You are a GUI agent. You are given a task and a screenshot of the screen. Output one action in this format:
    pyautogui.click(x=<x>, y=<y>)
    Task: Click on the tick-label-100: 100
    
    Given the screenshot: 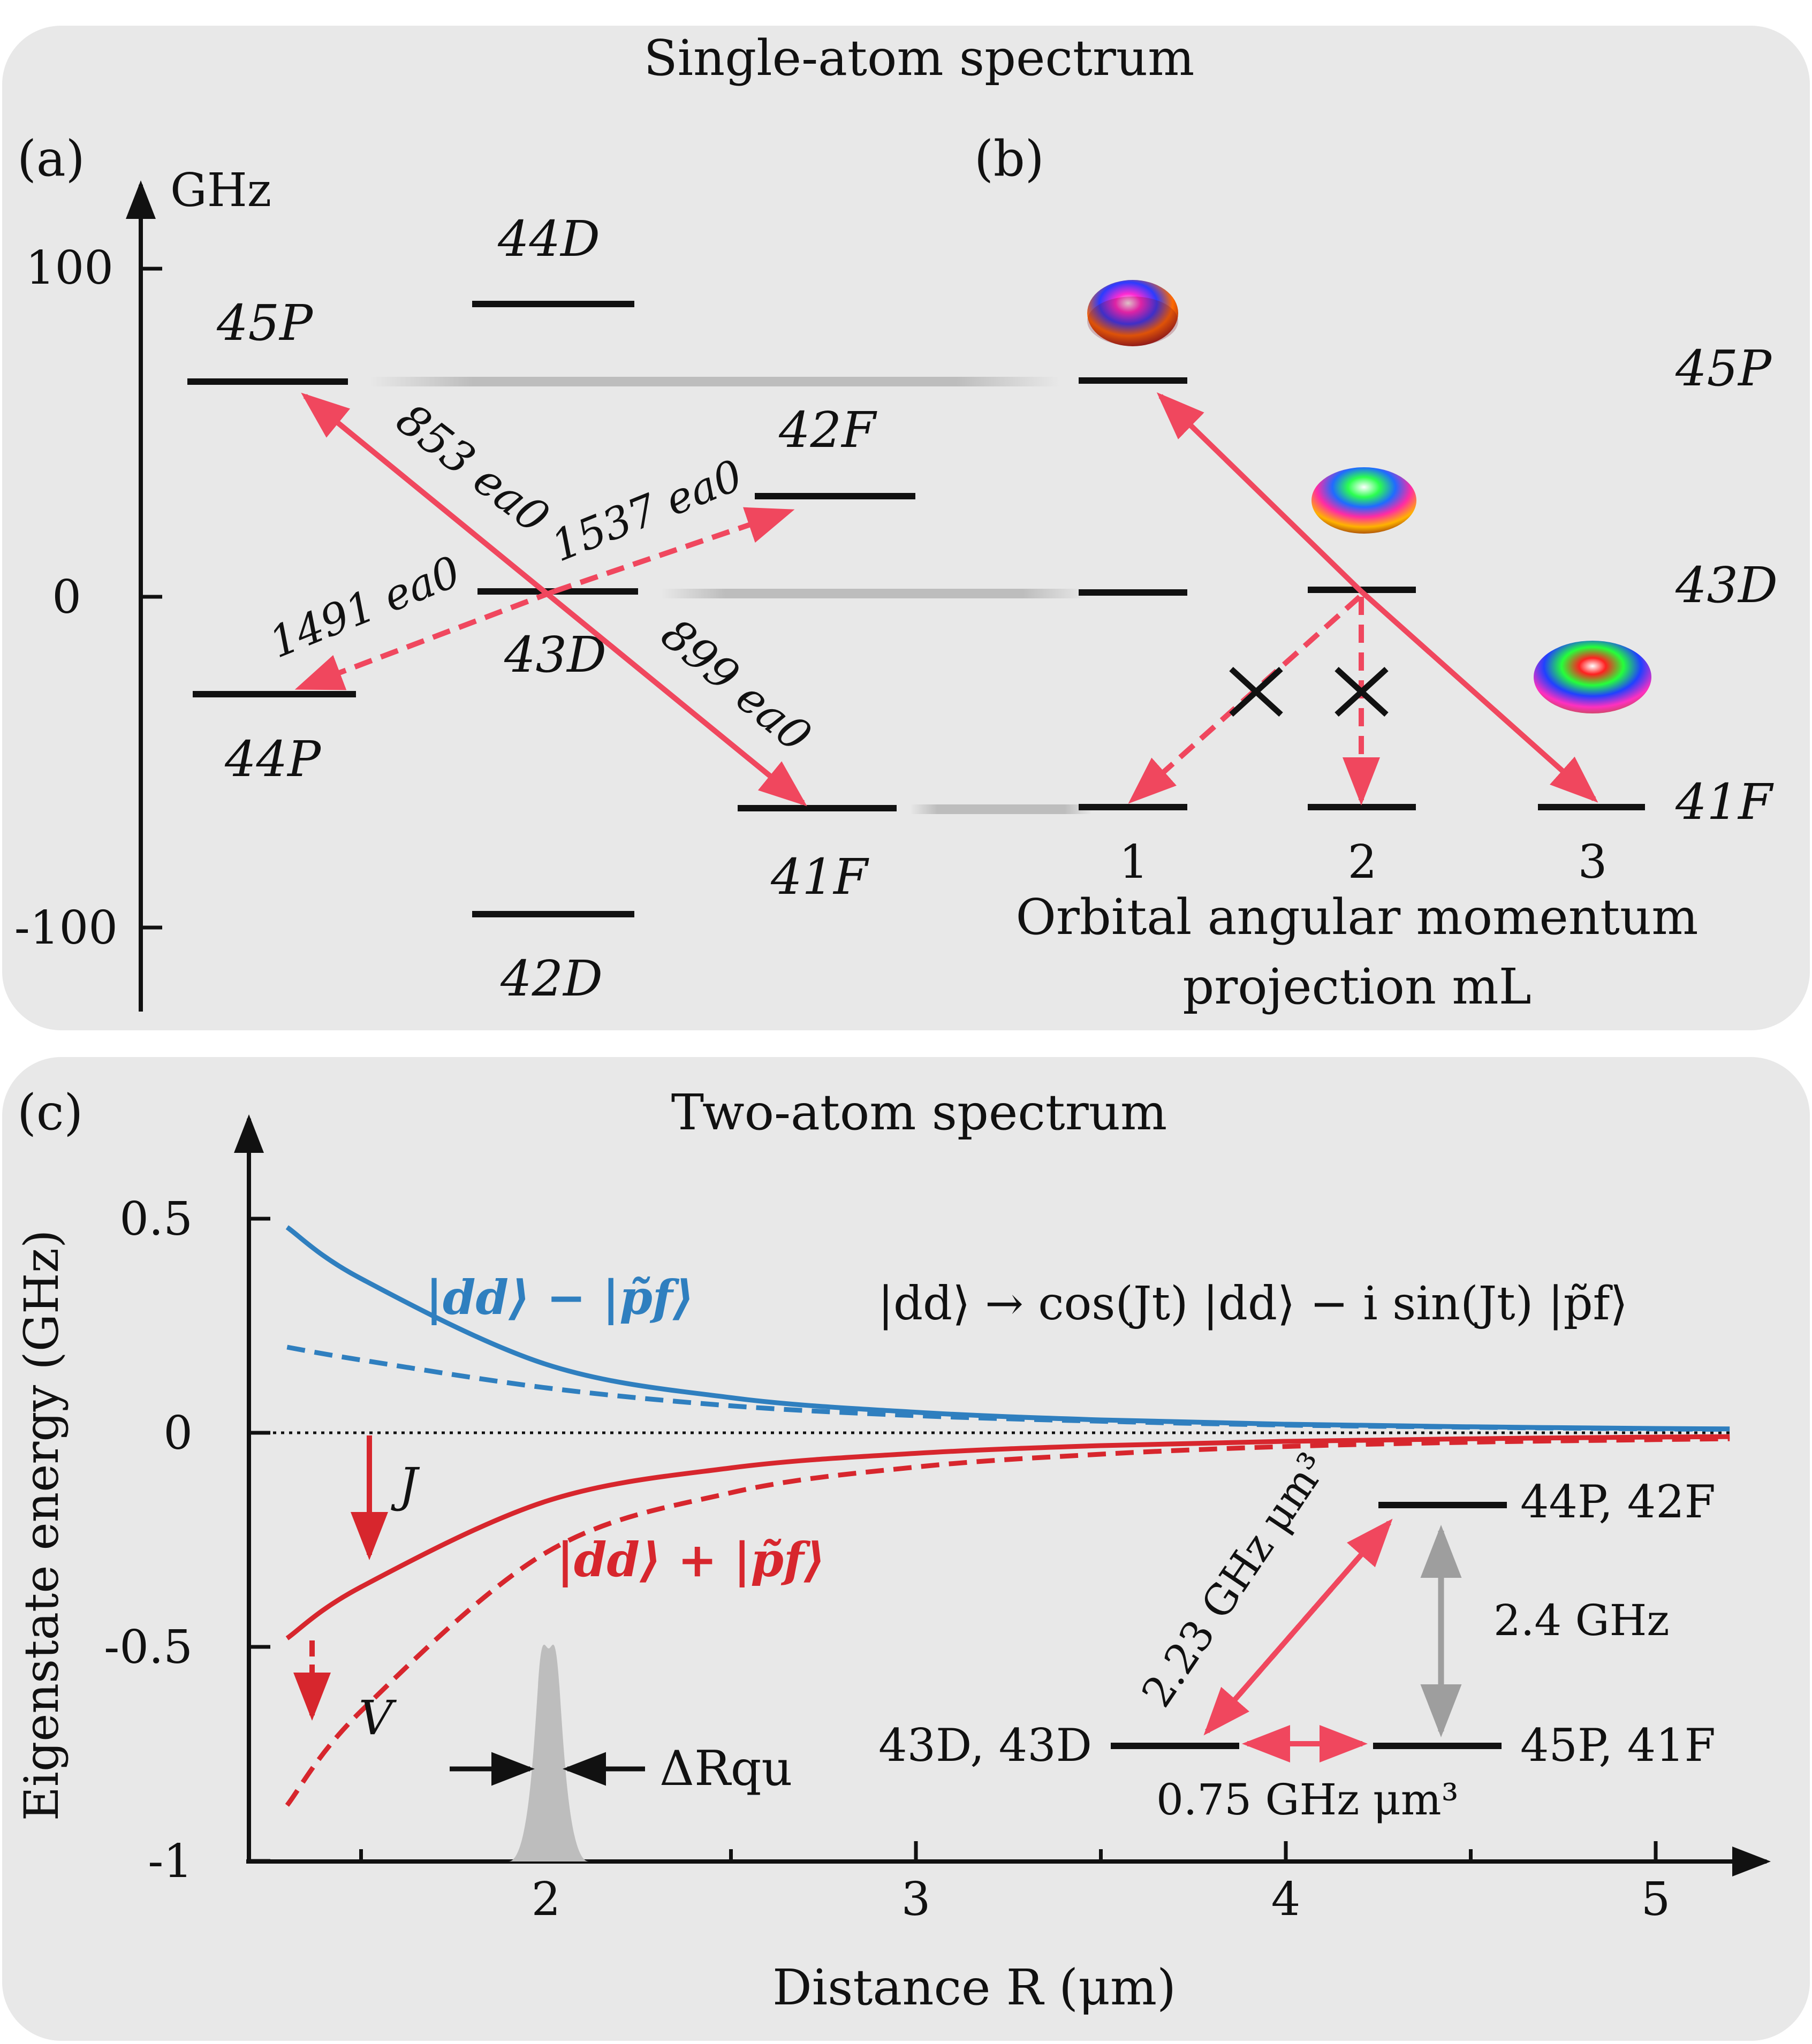 What is the action you would take?
    pyautogui.click(x=69, y=268)
    